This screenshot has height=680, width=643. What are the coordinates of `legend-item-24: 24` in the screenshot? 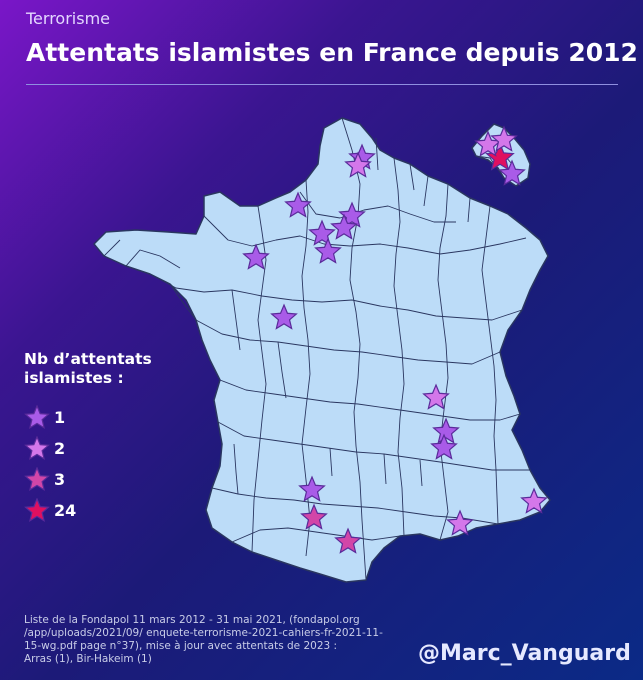 It's located at (50, 510).